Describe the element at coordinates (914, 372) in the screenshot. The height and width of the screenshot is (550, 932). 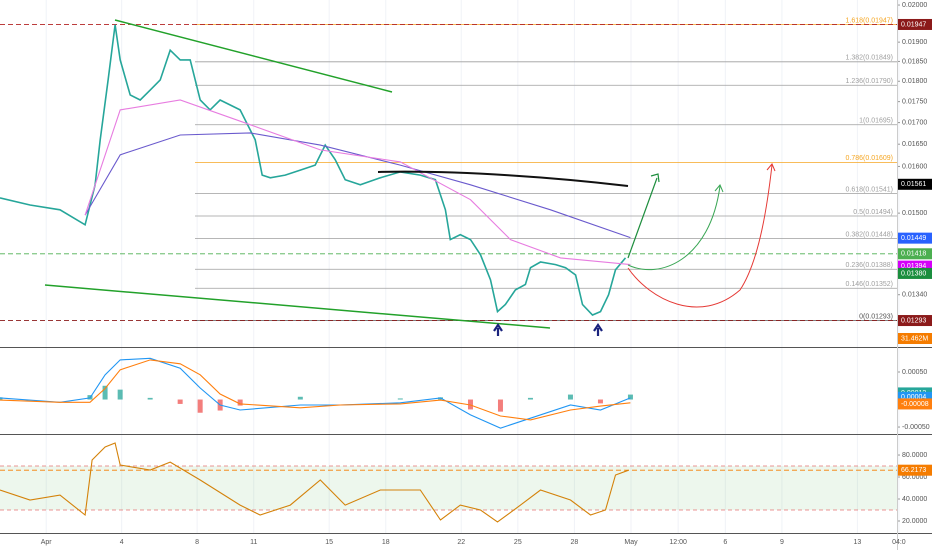
I see `y-tick-label: 0.00050` at that location.